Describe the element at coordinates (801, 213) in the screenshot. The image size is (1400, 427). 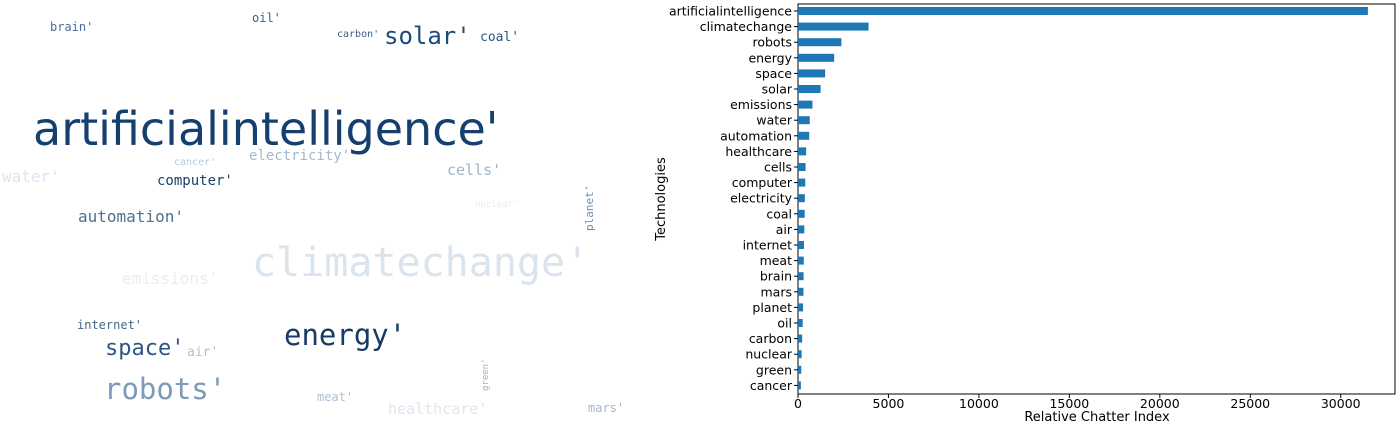
I see `bar-coal` at that location.